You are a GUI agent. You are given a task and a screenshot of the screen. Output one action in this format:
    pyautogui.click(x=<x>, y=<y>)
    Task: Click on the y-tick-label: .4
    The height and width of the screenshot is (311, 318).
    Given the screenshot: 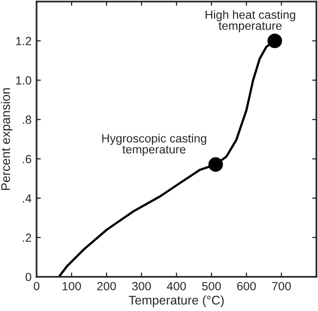 What is the action you would take?
    pyautogui.click(x=27, y=198)
    